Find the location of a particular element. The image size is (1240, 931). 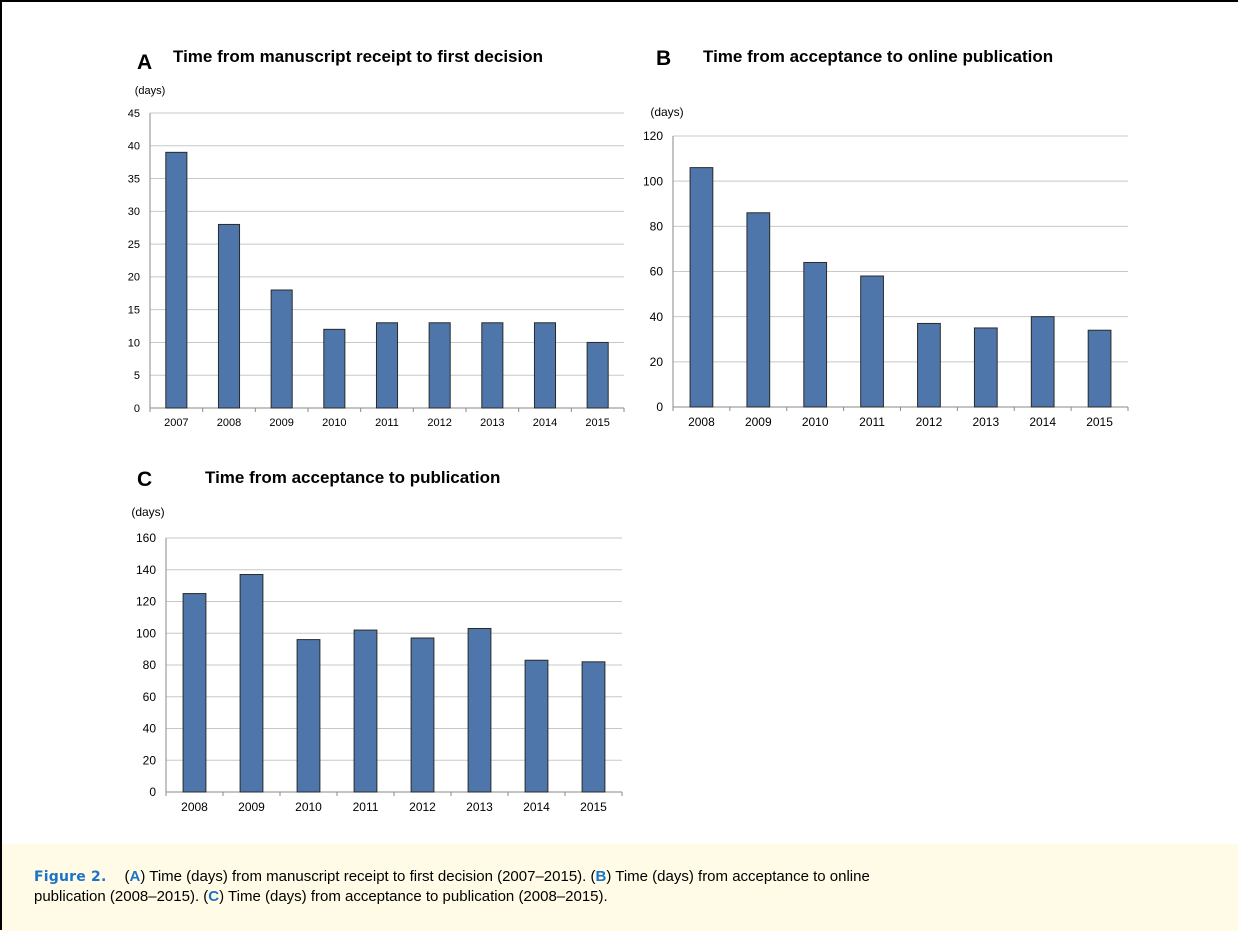

caption-letter-c: C is located at coordinates (214, 896).